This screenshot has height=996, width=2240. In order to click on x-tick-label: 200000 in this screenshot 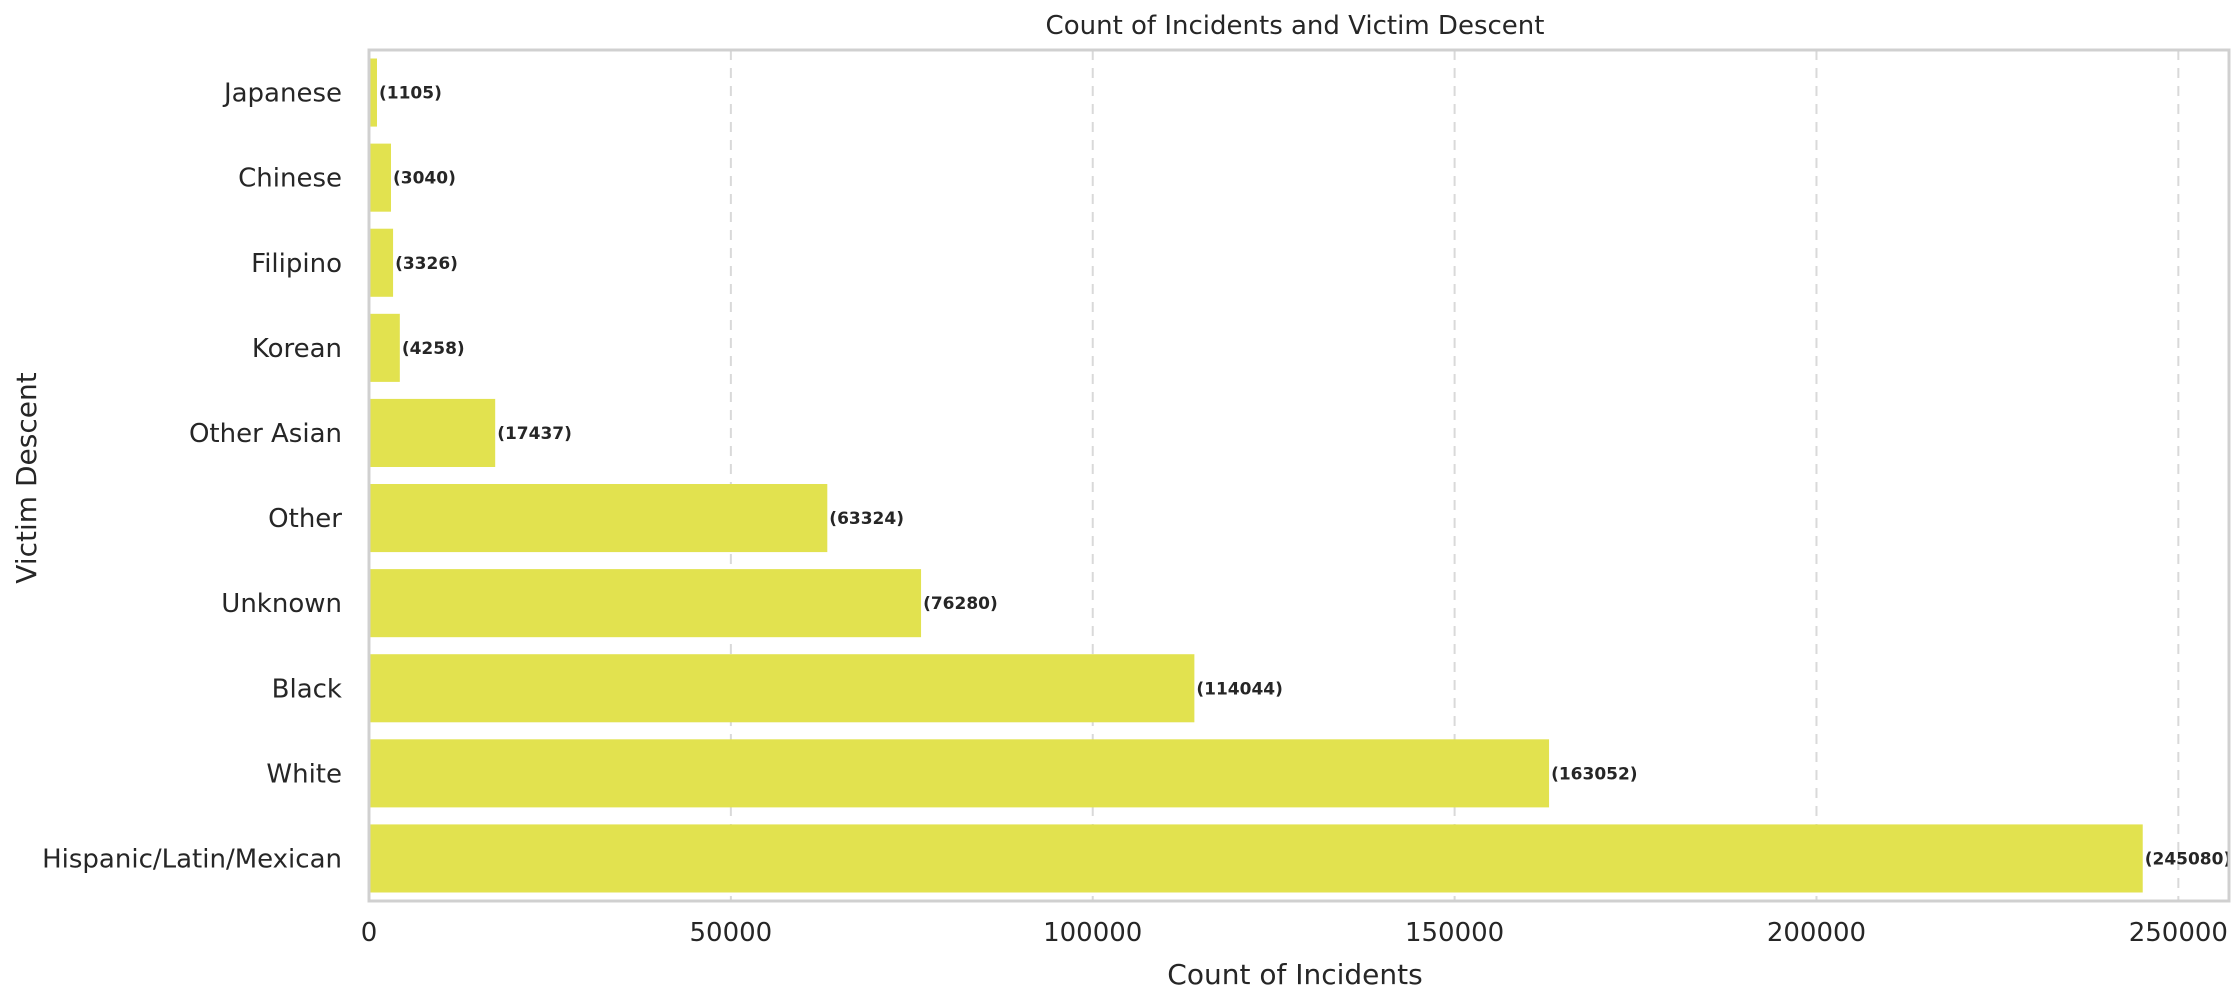, I will do `click(1816, 933)`.